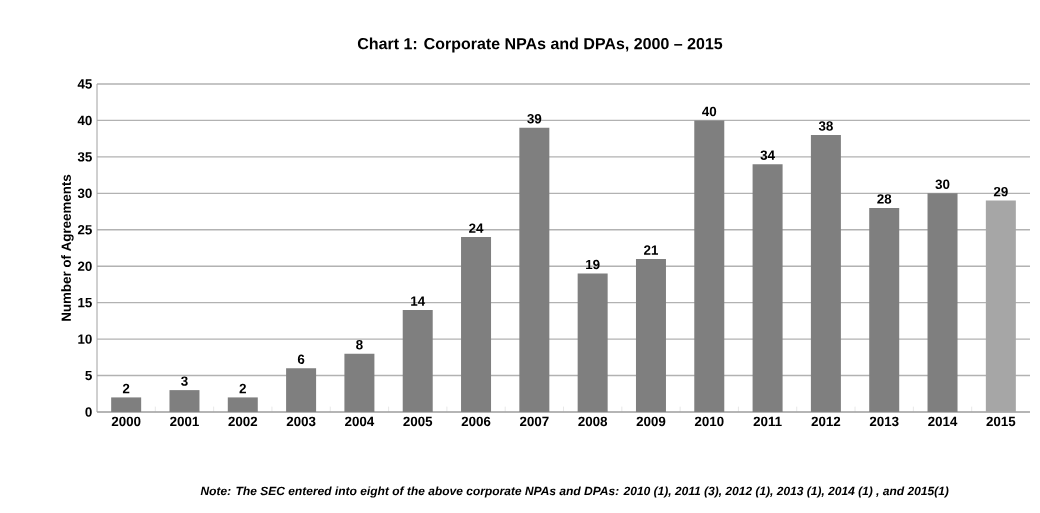 The height and width of the screenshot is (513, 1040). Describe the element at coordinates (651, 421) in the screenshot. I see `x-tick-label: 2009` at that location.